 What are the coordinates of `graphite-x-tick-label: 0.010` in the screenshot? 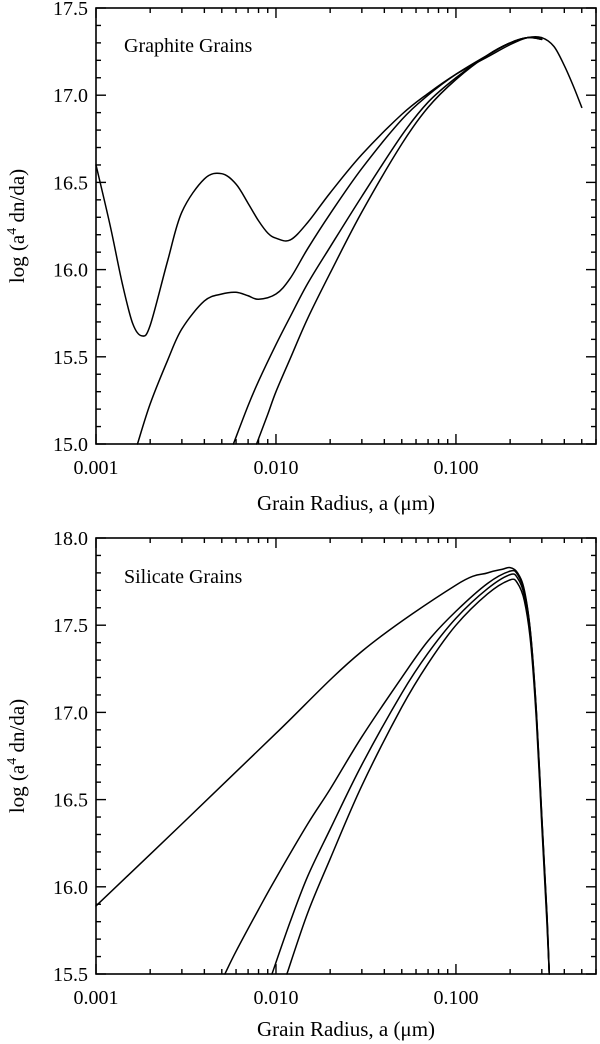 It's located at (275, 468).